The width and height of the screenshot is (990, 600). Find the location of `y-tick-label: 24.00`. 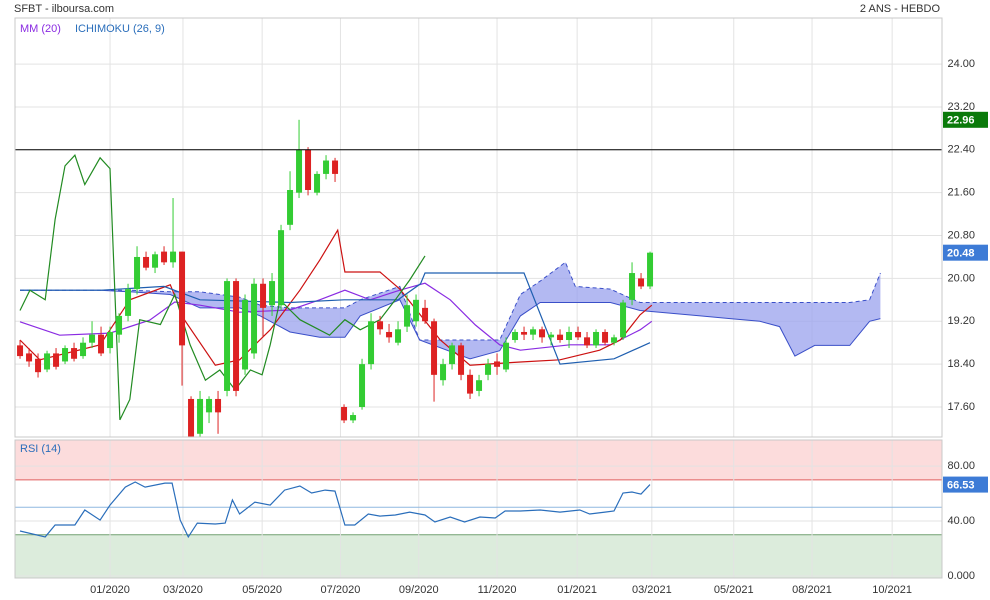

y-tick-label: 24.00 is located at coordinates (961, 64).